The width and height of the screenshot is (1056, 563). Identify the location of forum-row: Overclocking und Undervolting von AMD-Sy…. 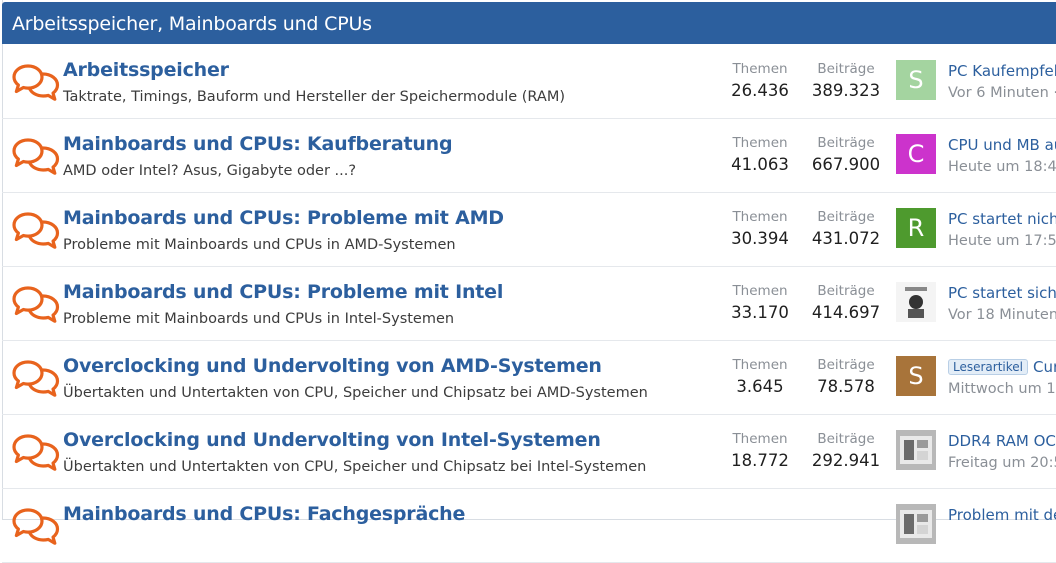
(529, 378).